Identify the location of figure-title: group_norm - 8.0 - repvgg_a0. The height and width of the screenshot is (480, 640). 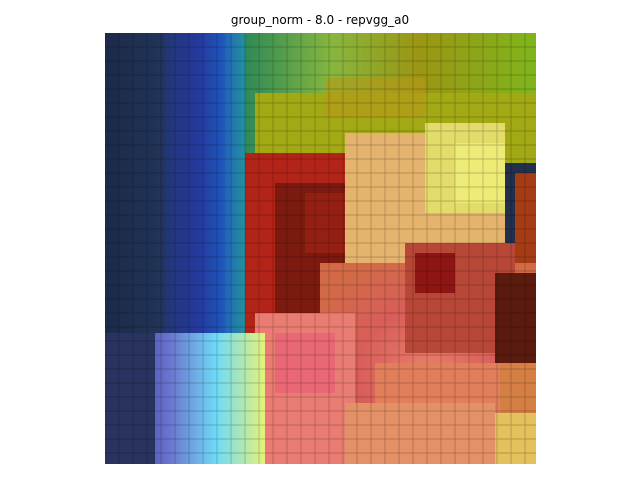
(320, 20).